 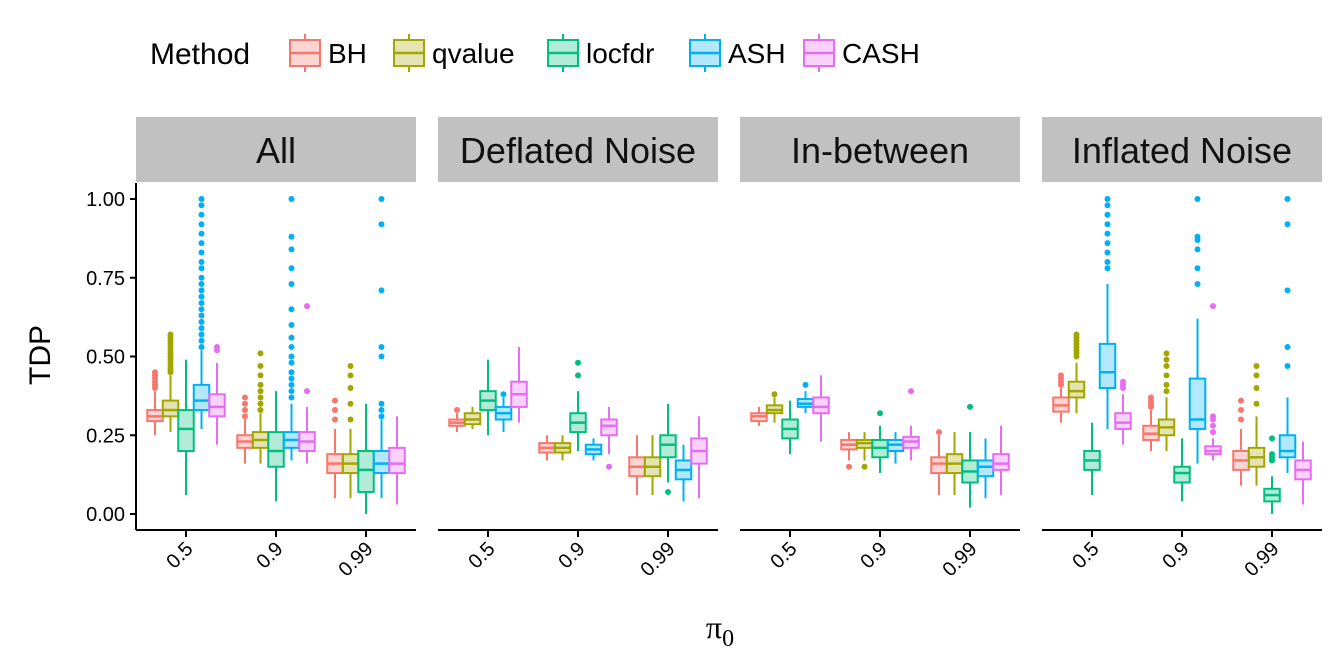 I want to click on legend-item-ash: ASH, so click(x=737, y=53).